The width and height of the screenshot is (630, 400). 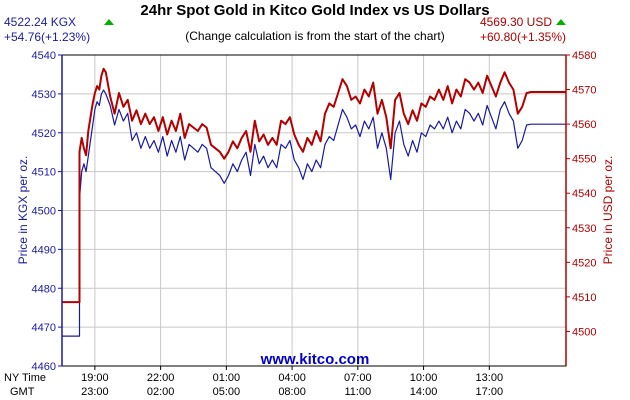 I want to click on brand-link: www.kitco.com, so click(x=315, y=359).